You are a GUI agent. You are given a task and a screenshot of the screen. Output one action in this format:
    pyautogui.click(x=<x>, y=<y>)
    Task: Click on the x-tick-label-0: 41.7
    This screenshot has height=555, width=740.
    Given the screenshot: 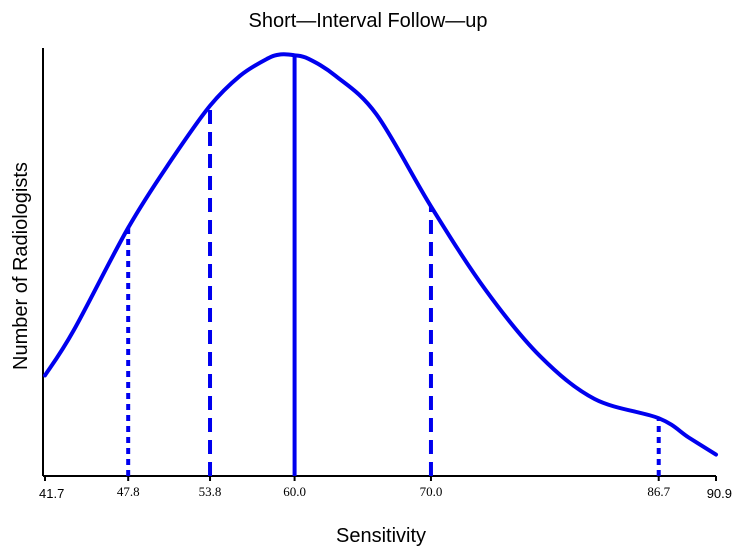 What is the action you would take?
    pyautogui.click(x=51, y=493)
    